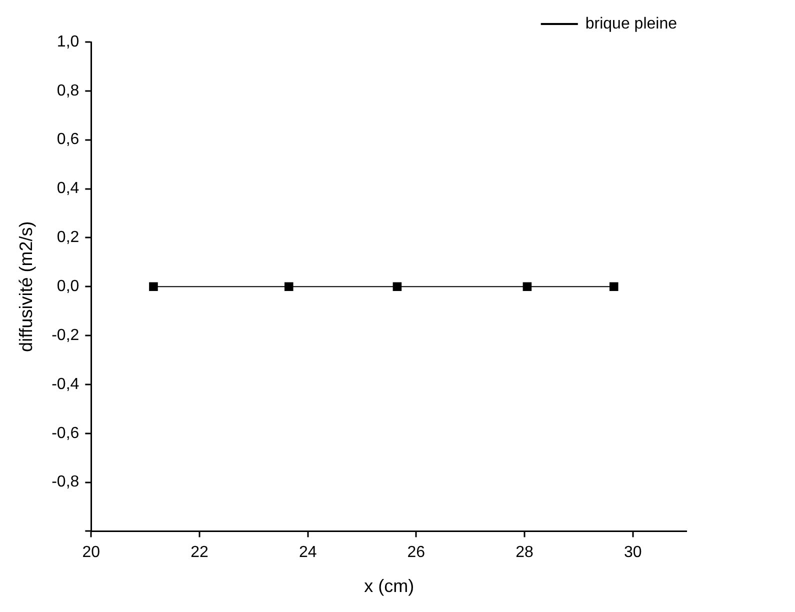 This screenshot has height=612, width=795. I want to click on y-tick-label: -0,2, so click(66, 335).